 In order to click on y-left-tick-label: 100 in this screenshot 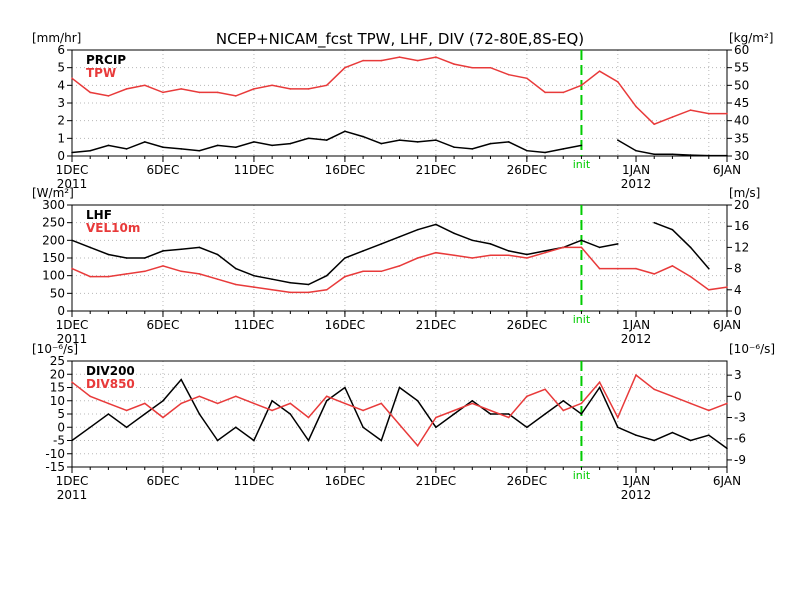, I will do `click(53, 276)`.